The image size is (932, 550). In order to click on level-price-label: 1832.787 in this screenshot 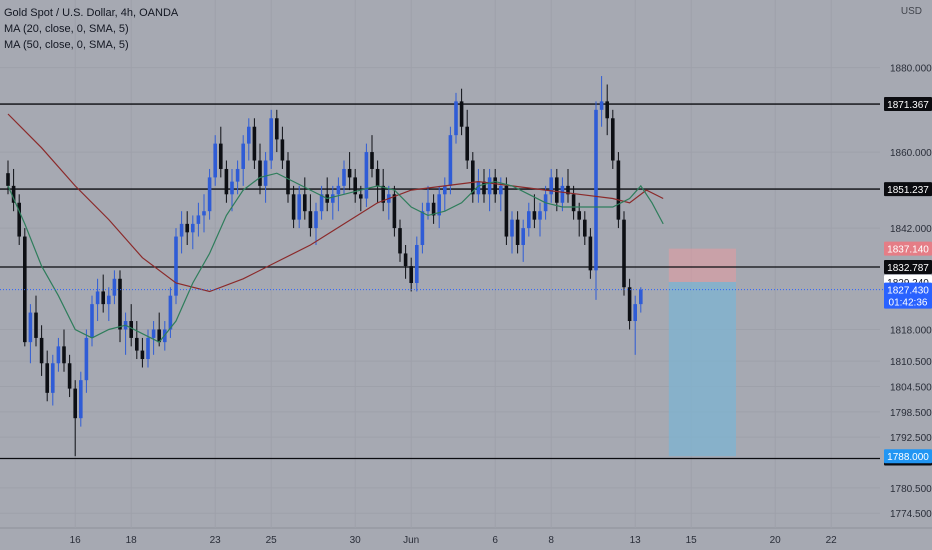, I will do `click(908, 268)`.